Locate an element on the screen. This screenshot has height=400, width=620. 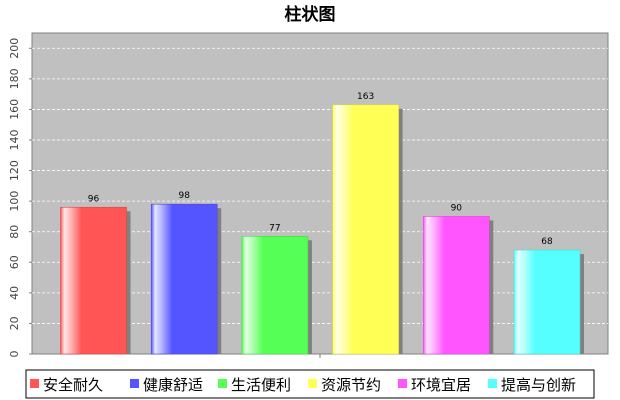
legend-label: 提高与创新 is located at coordinates (538, 385).